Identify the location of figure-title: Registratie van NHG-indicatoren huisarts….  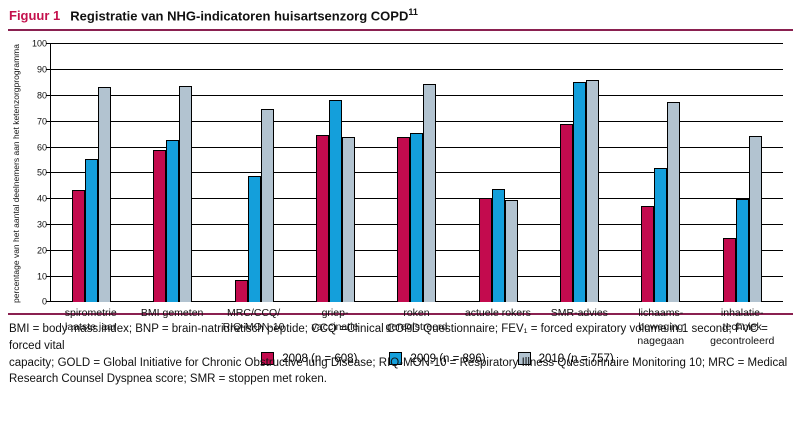
(244, 15).